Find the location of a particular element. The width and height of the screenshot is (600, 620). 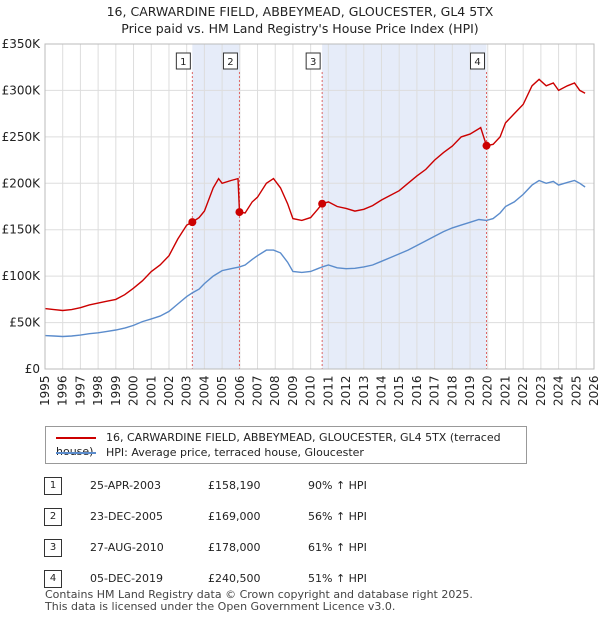

y-tick-label: £150K is located at coordinates (22, 230).